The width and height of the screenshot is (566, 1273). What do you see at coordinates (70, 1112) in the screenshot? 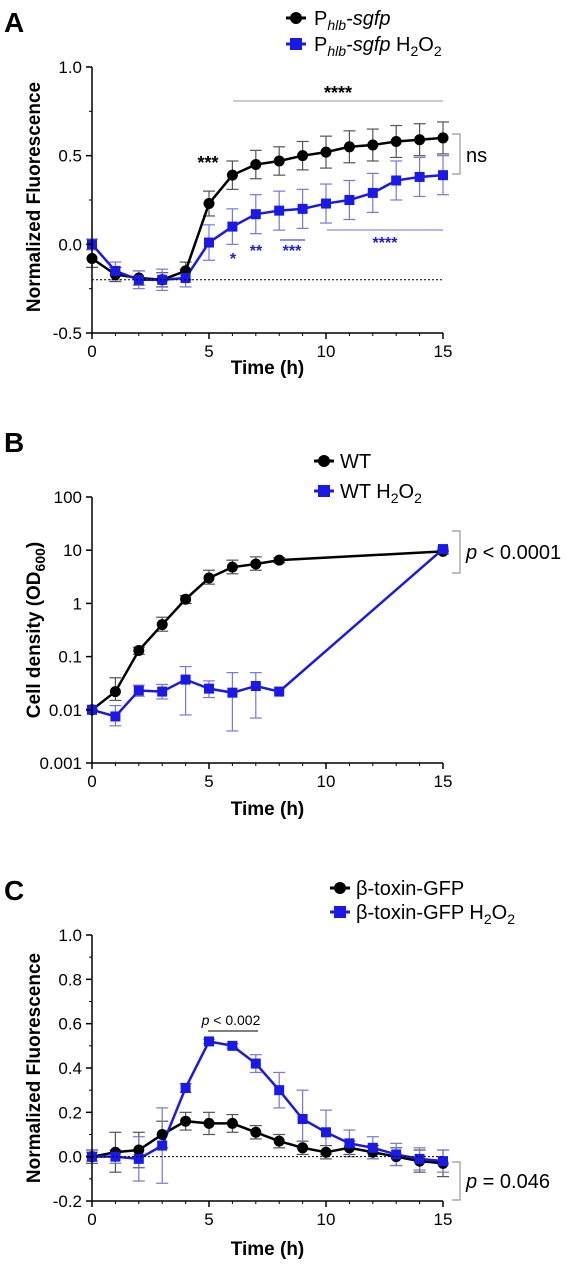
I see `y-tick-label-c: 0.2` at bounding box center [70, 1112].